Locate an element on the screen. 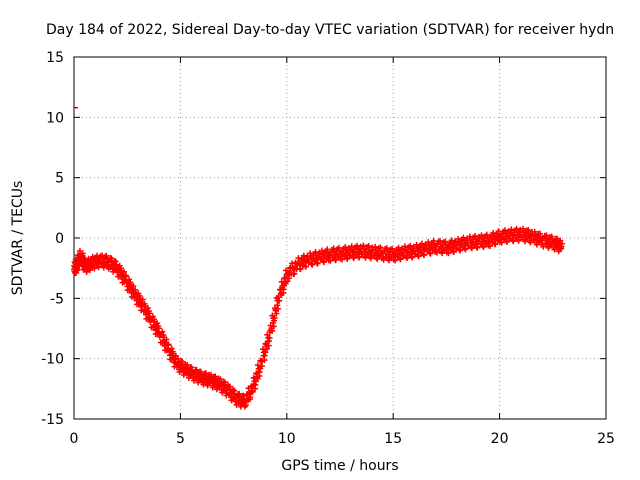 The image size is (640, 480). x-tick-label: 20 is located at coordinates (500, 439).